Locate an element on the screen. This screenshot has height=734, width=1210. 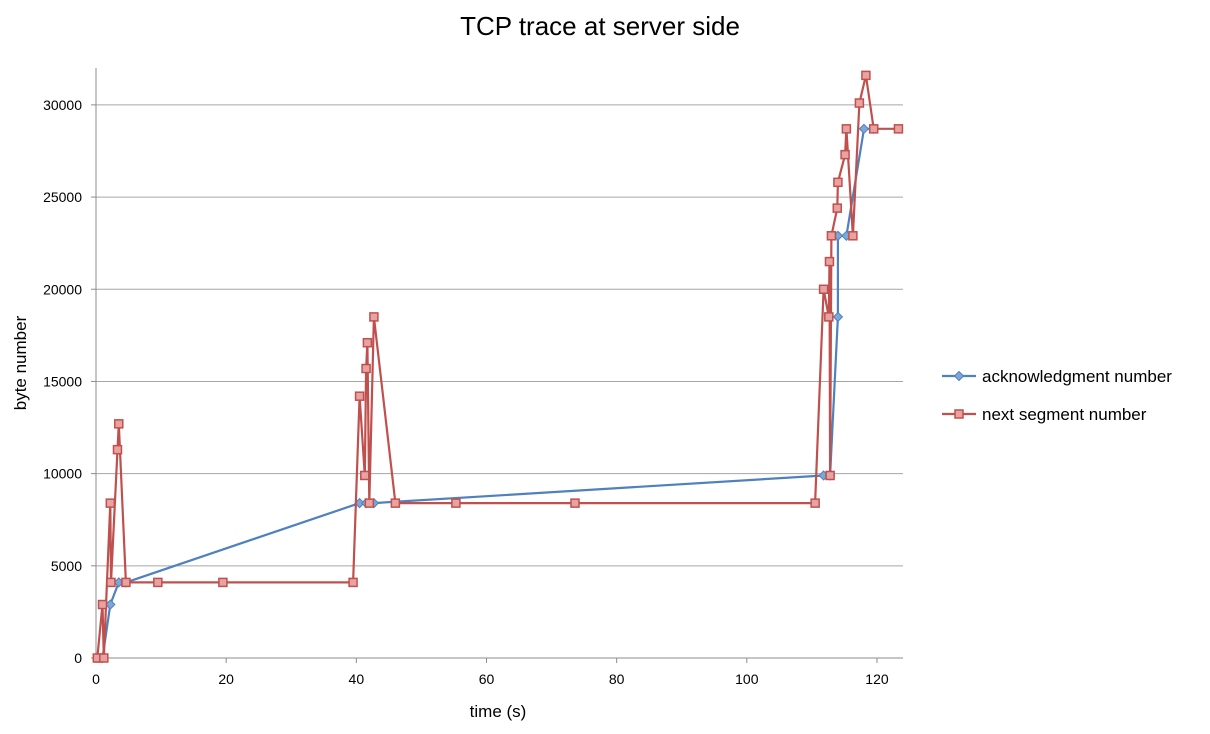
y-tick-label: 0 is located at coordinates (78, 658).